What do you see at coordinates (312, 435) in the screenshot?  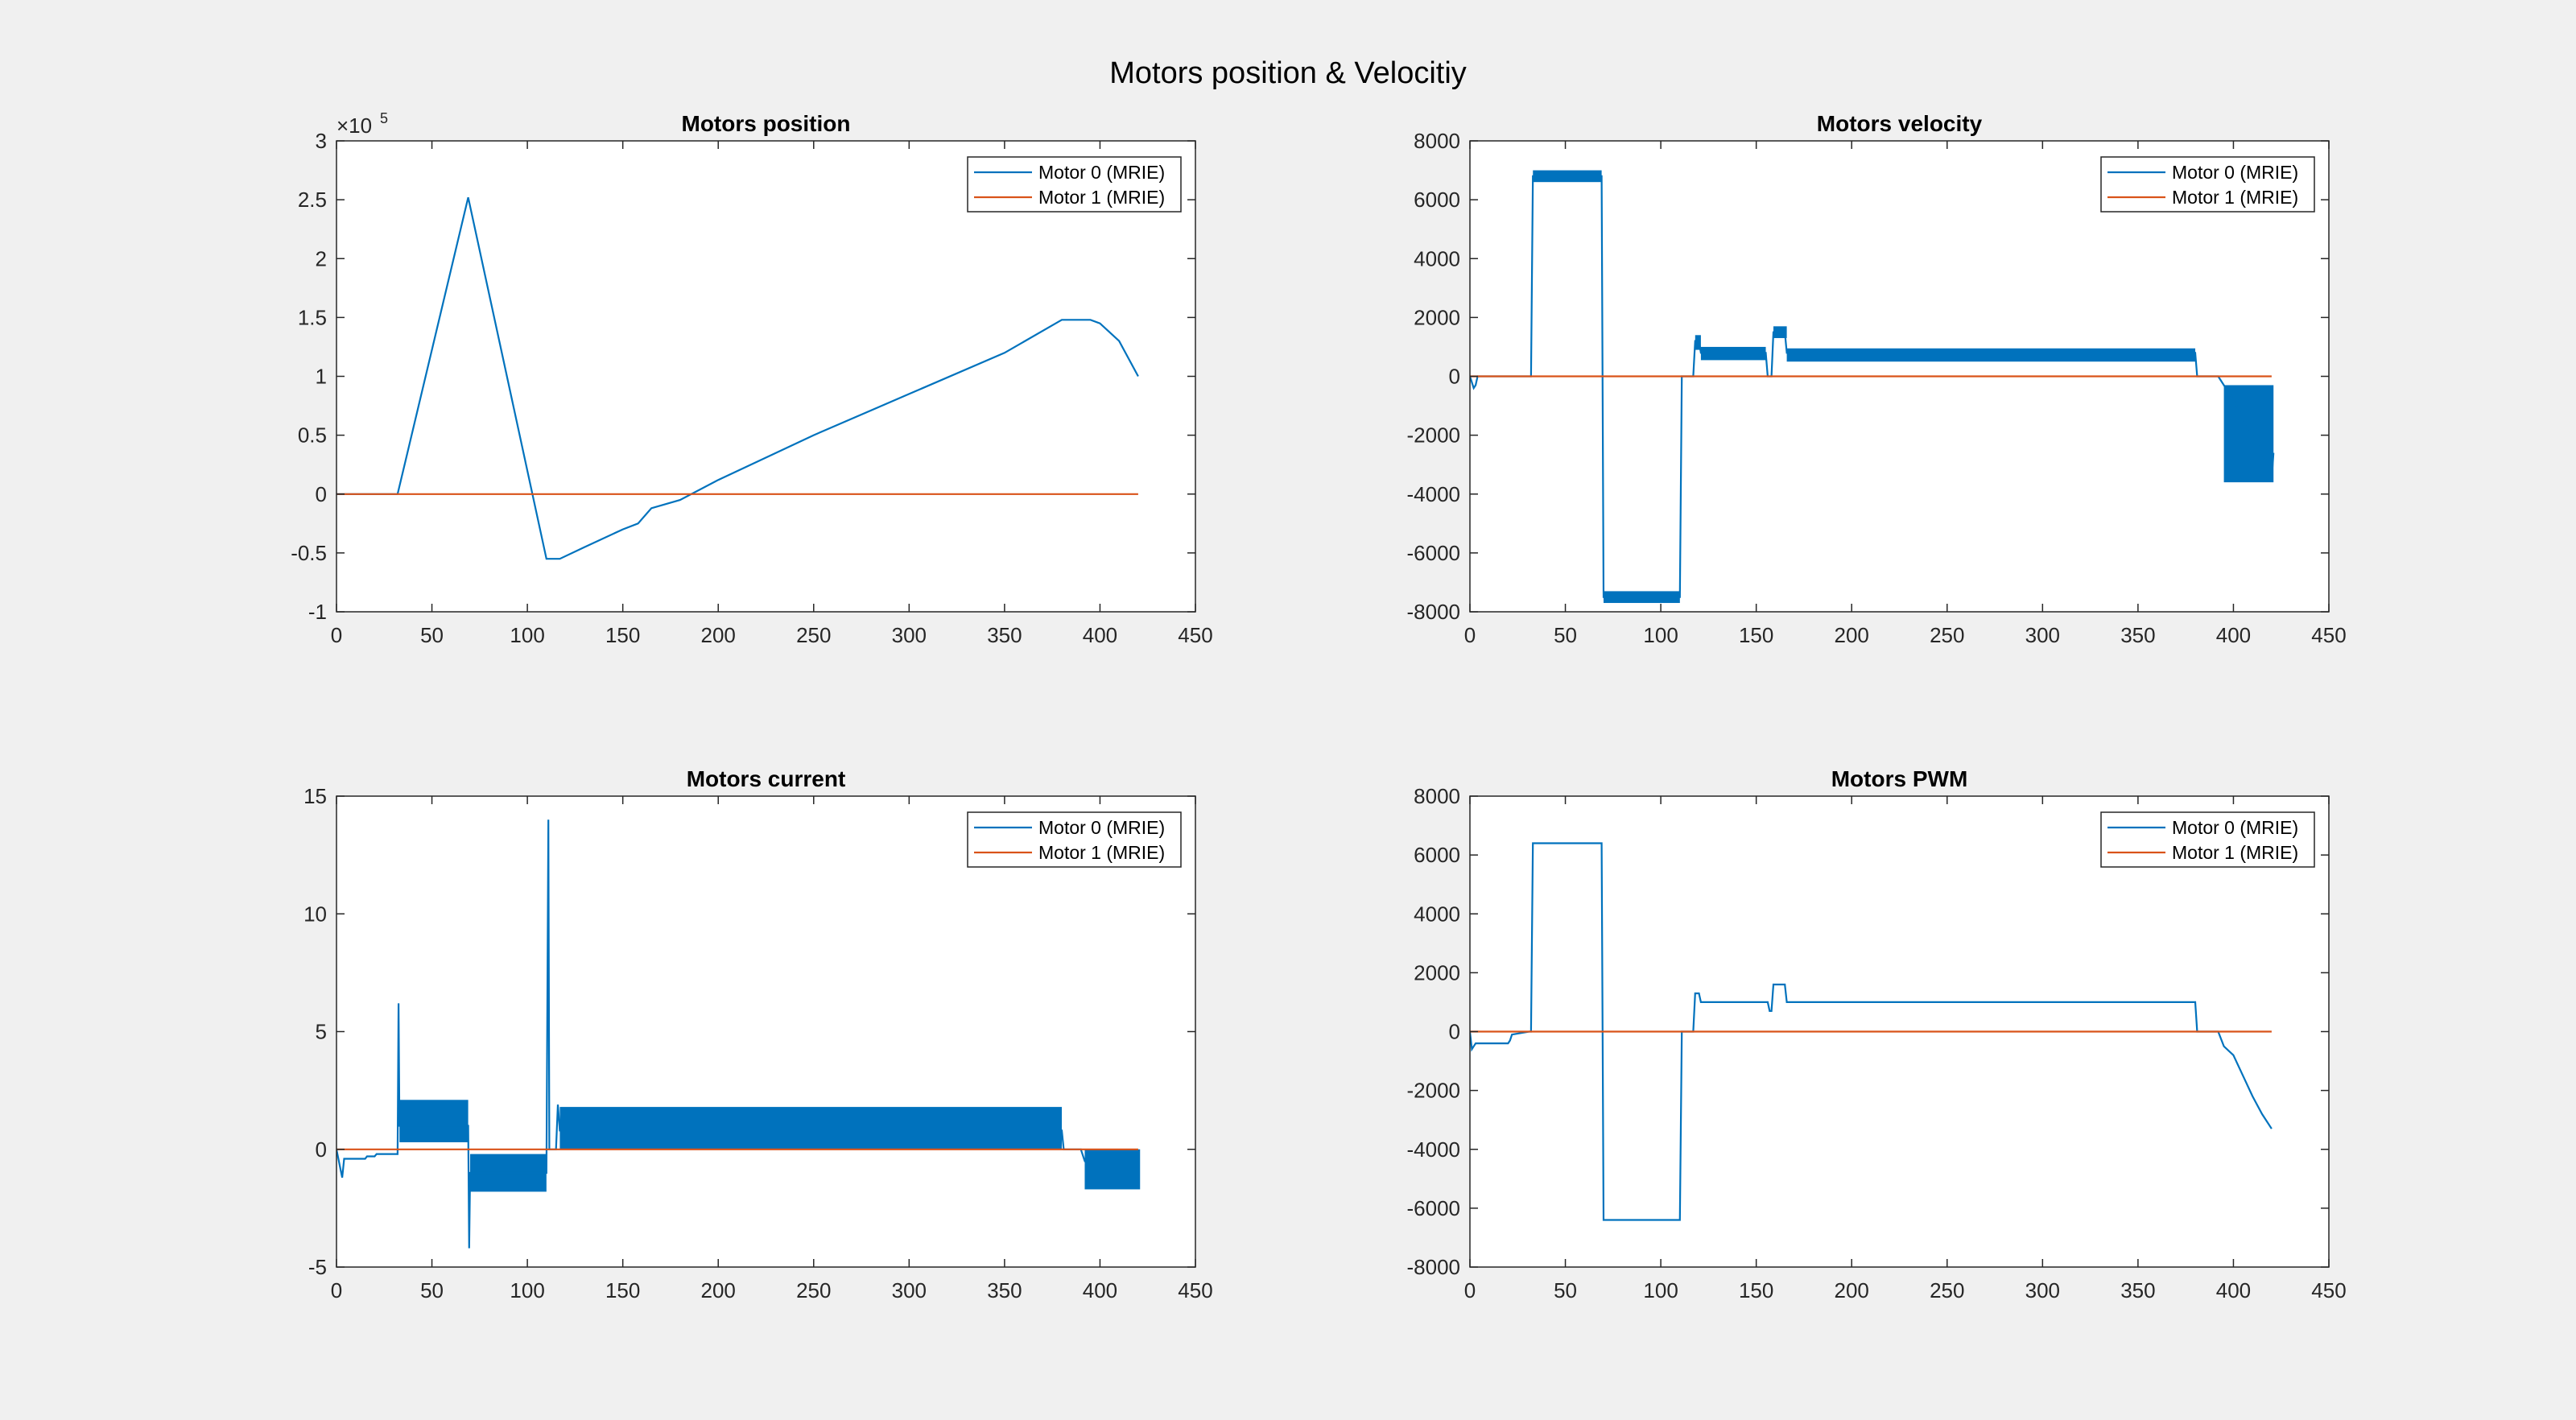 I see `y-tick-label: 0.5` at bounding box center [312, 435].